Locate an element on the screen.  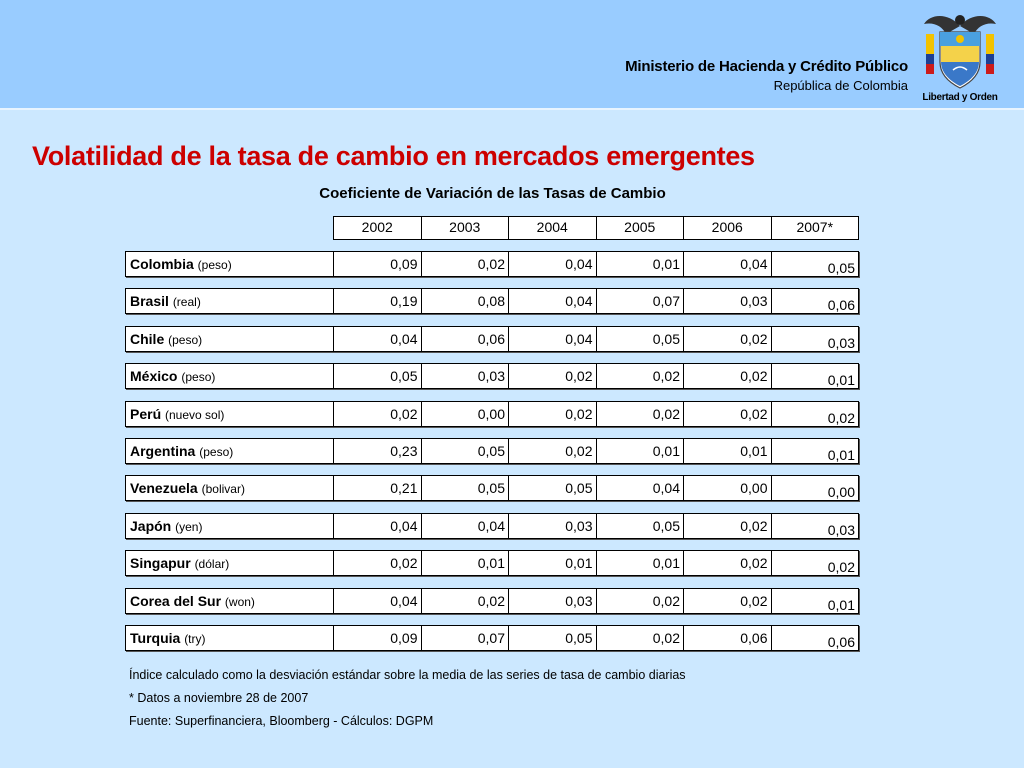
currency-name: (bolivar) is located at coordinates (223, 489).